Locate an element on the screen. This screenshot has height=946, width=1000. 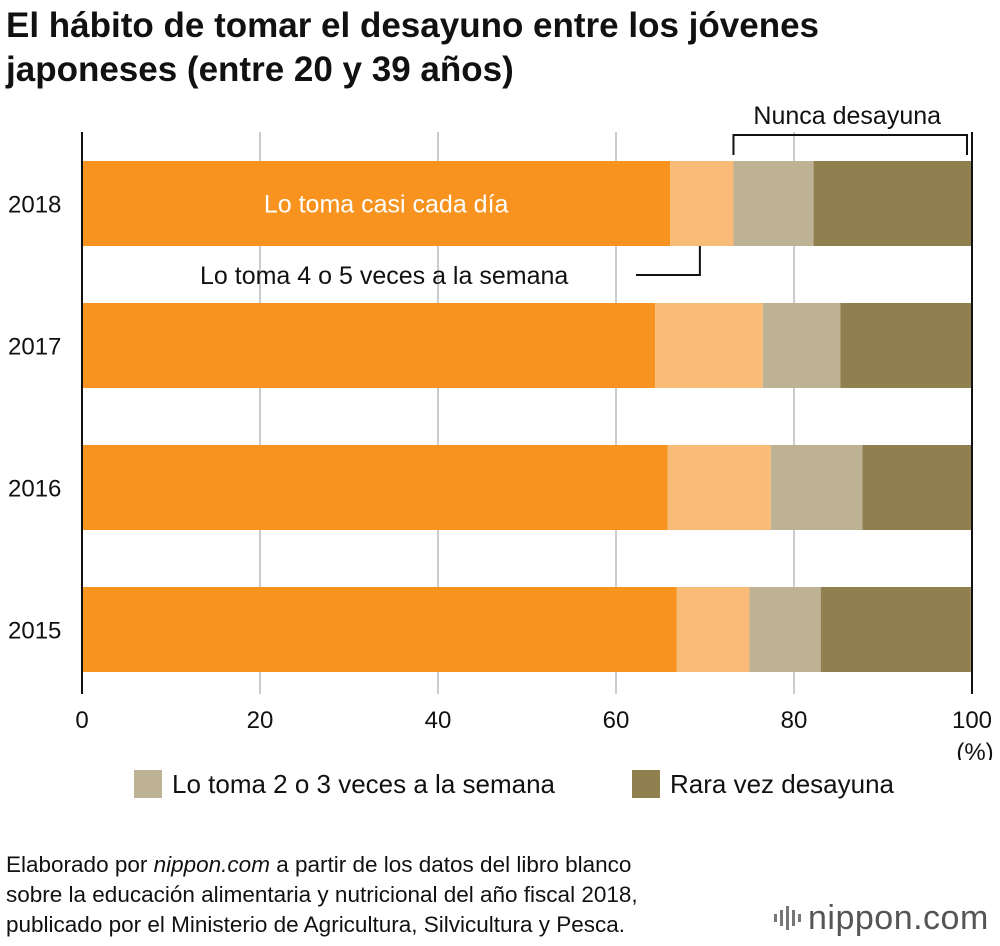
x-unit-label: (%) is located at coordinates (974, 749).